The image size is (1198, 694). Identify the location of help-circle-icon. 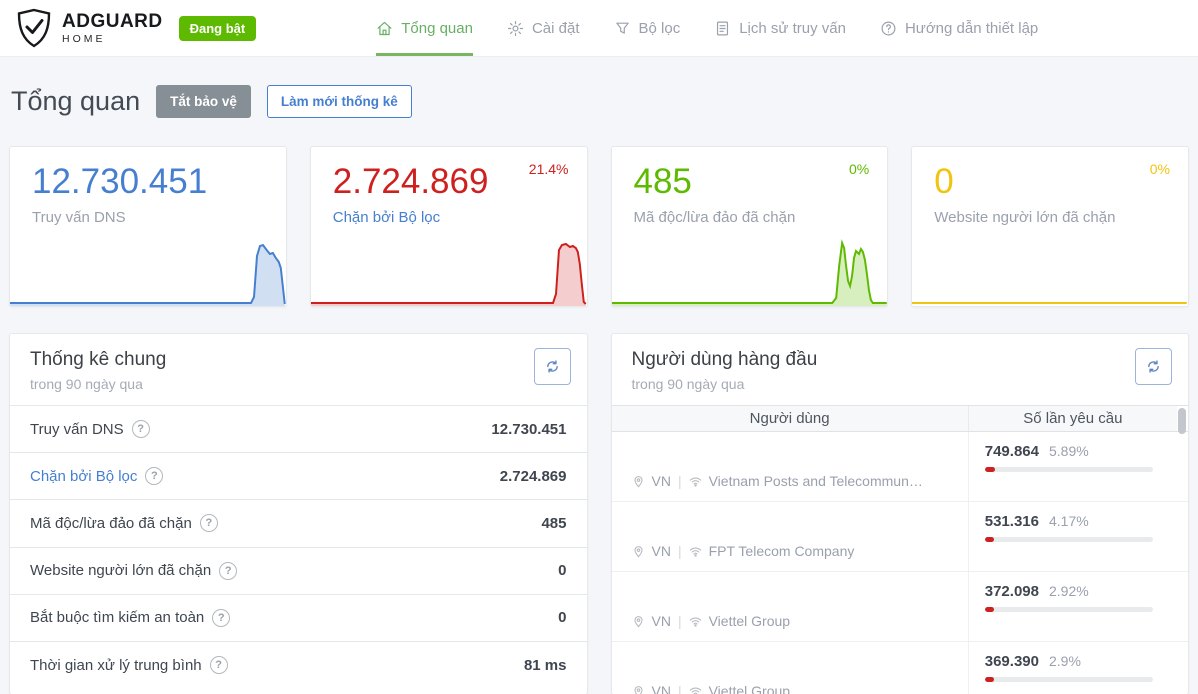
(888, 28).